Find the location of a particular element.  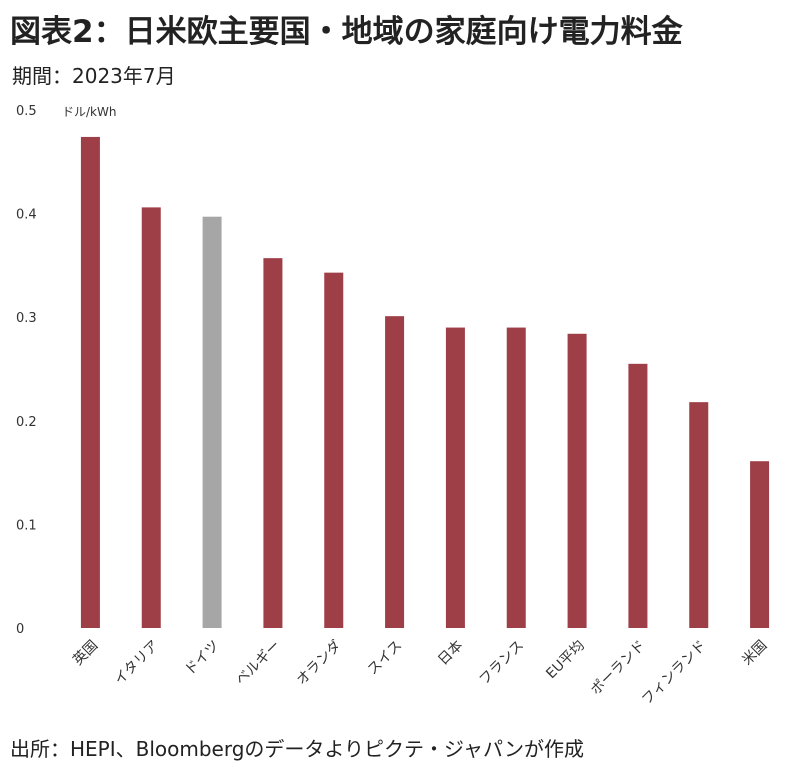

unit-label: ドル/kWh is located at coordinates (89, 112).